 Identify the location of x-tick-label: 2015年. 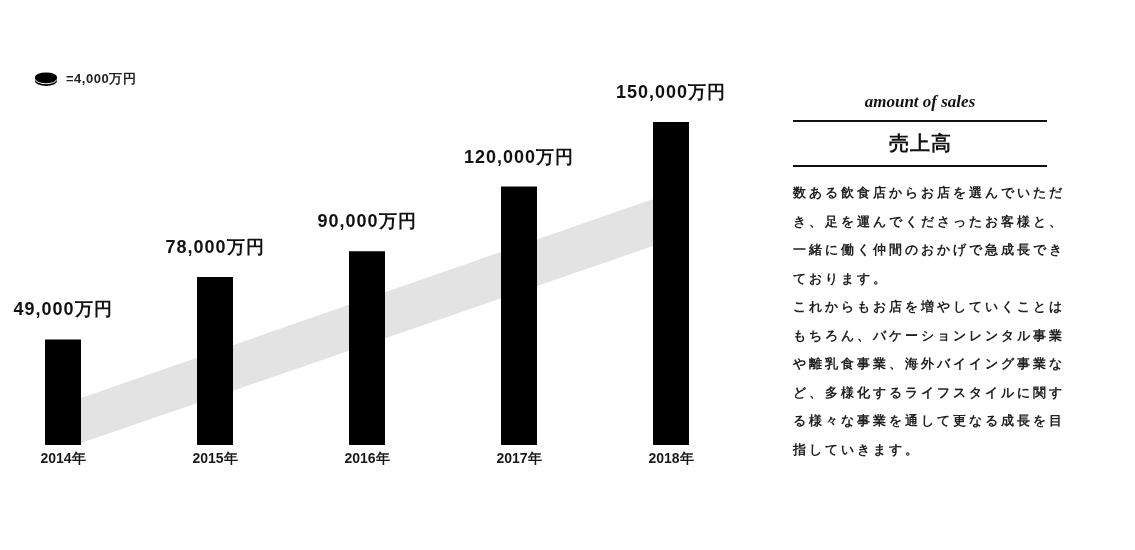
(215, 457).